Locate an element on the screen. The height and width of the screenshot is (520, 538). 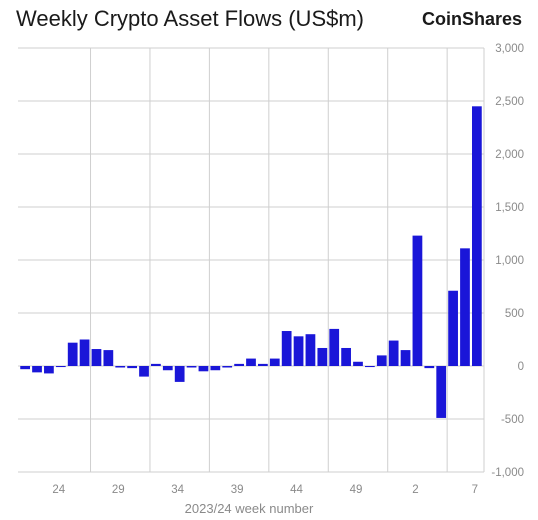
brand-logo: CoinShares is located at coordinates (471, 19).